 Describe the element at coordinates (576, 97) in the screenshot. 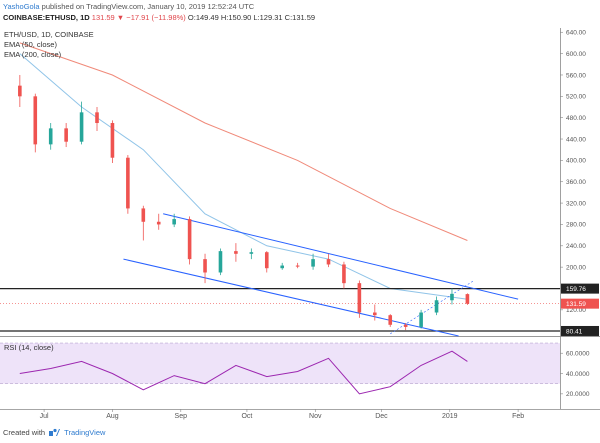

I see `price-tick-label: 520.00` at that location.